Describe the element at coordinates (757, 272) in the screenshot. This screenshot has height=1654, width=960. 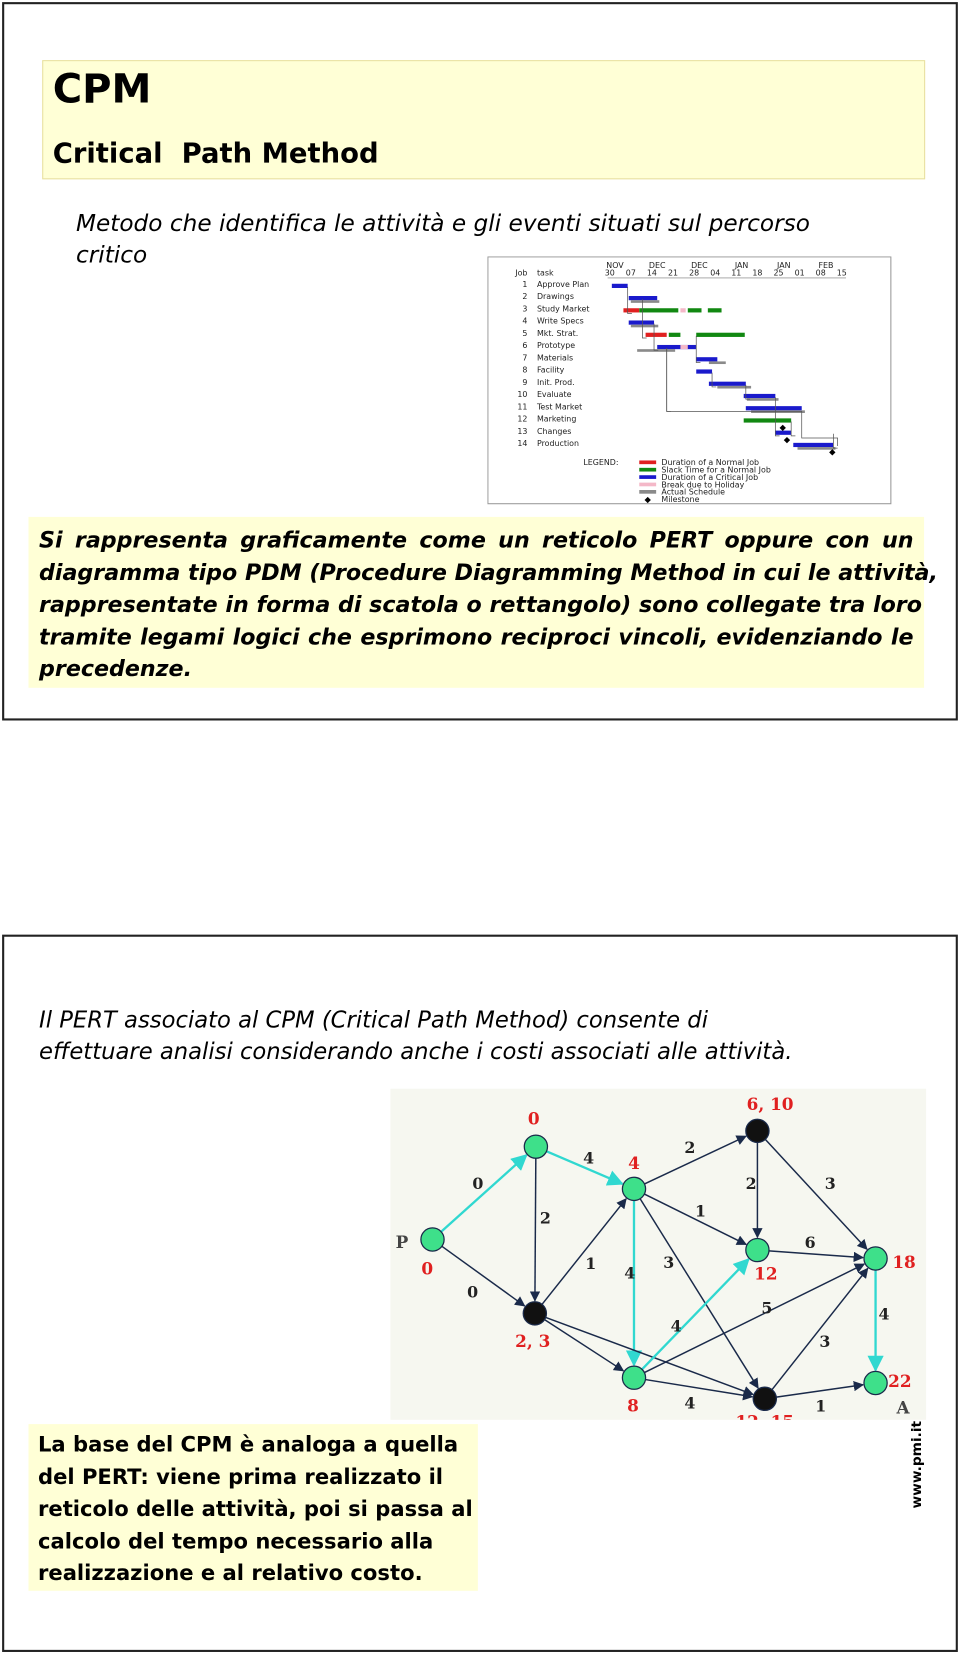
I see `day-label: 18` at that location.